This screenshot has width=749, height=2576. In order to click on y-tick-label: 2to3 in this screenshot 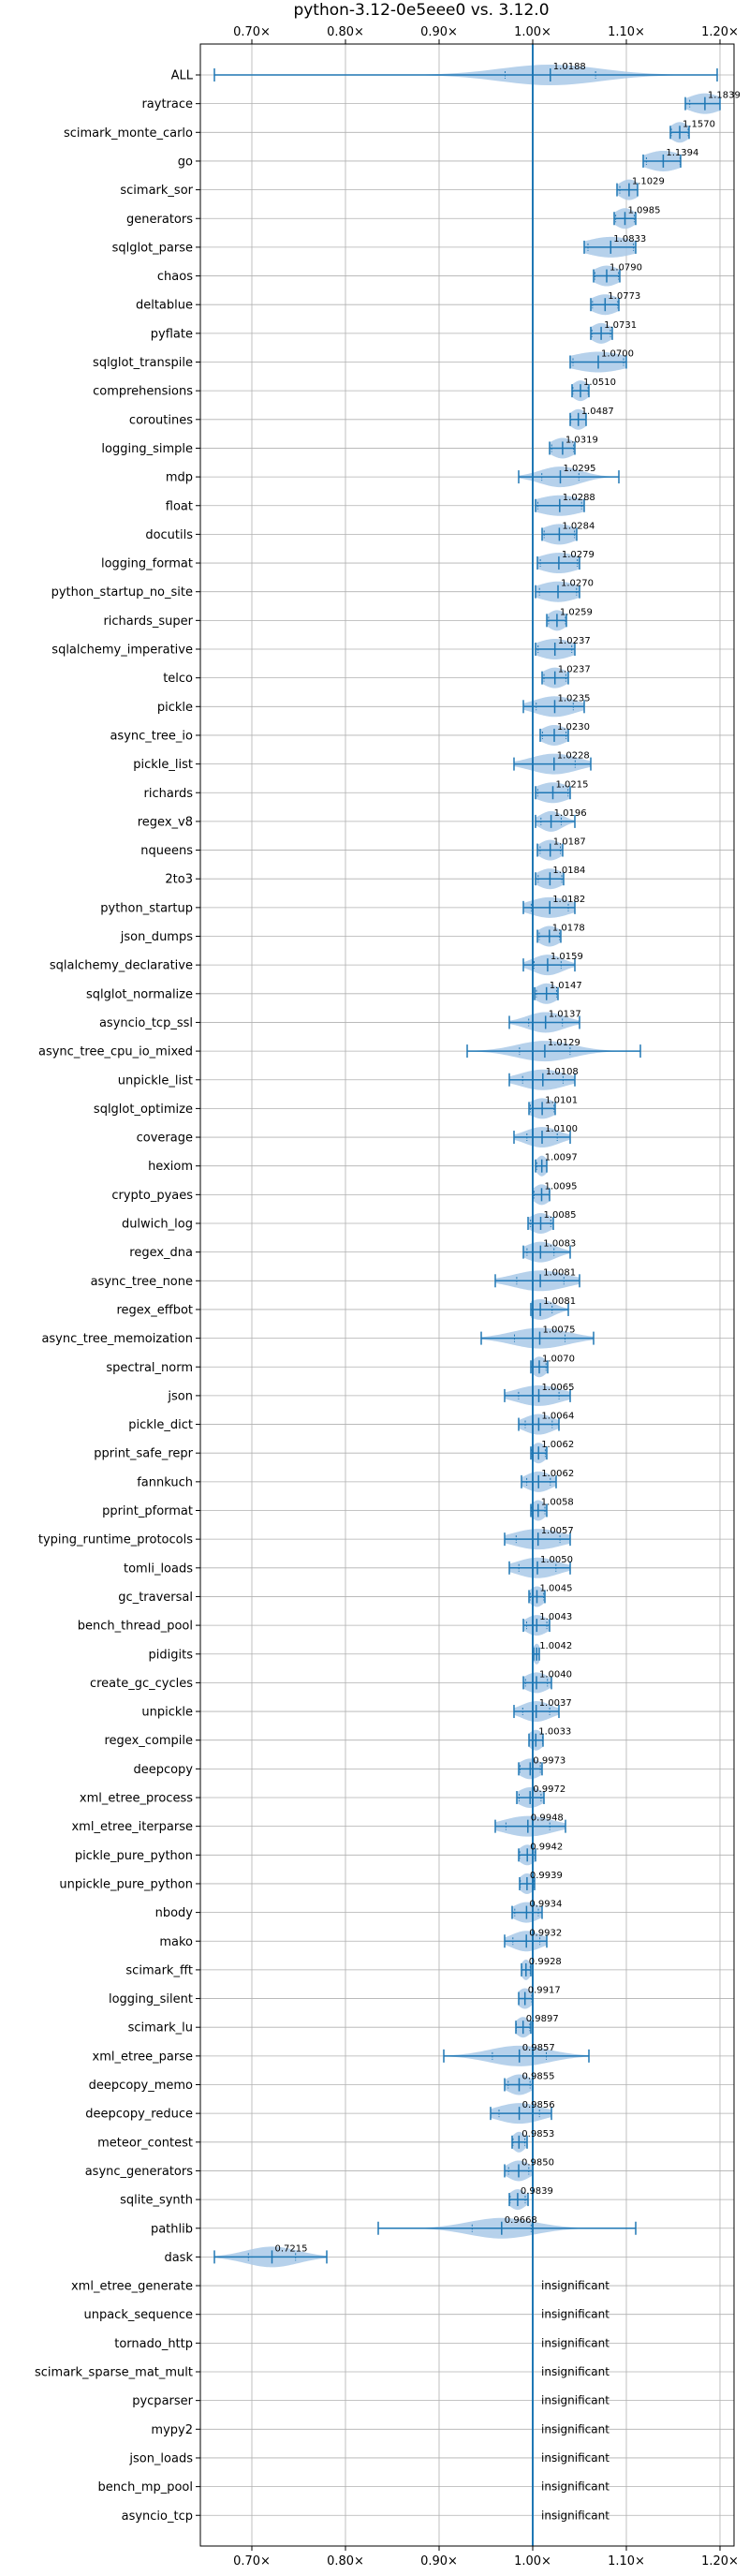, I will do `click(179, 880)`.